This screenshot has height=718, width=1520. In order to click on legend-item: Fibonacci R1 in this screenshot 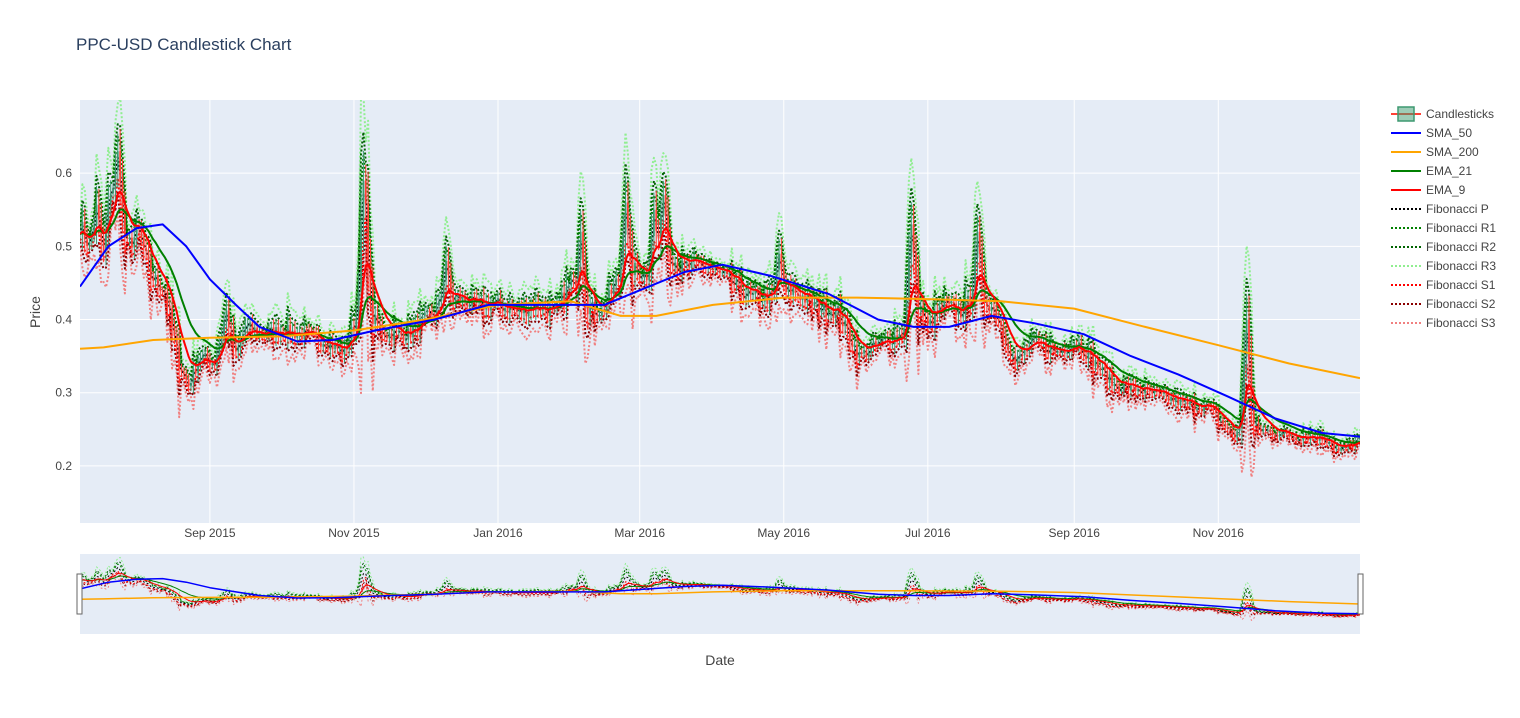, I will do `click(1443, 228)`.